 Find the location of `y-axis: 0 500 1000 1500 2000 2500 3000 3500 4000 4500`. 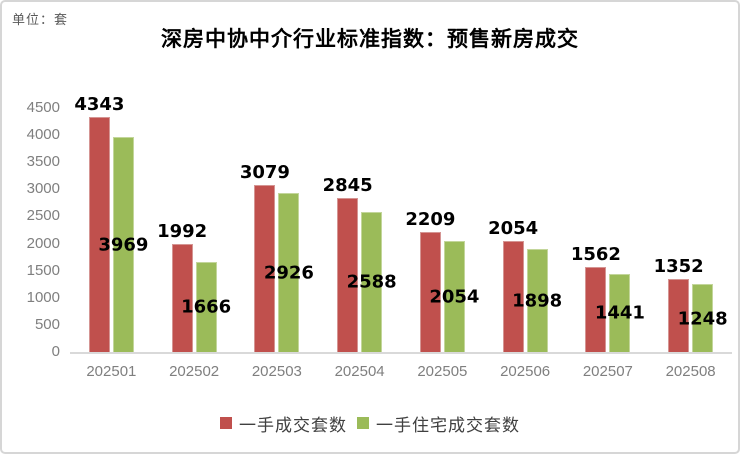

y-axis: 0 500 1000 1500 2000 2500 3000 3500 4000 4500 is located at coordinates (32, 229).